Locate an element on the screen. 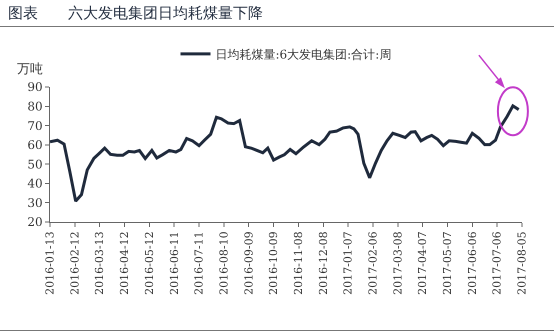 This screenshot has width=554, height=333. x-tick-label: 2017-06-06 is located at coordinates (472, 263).